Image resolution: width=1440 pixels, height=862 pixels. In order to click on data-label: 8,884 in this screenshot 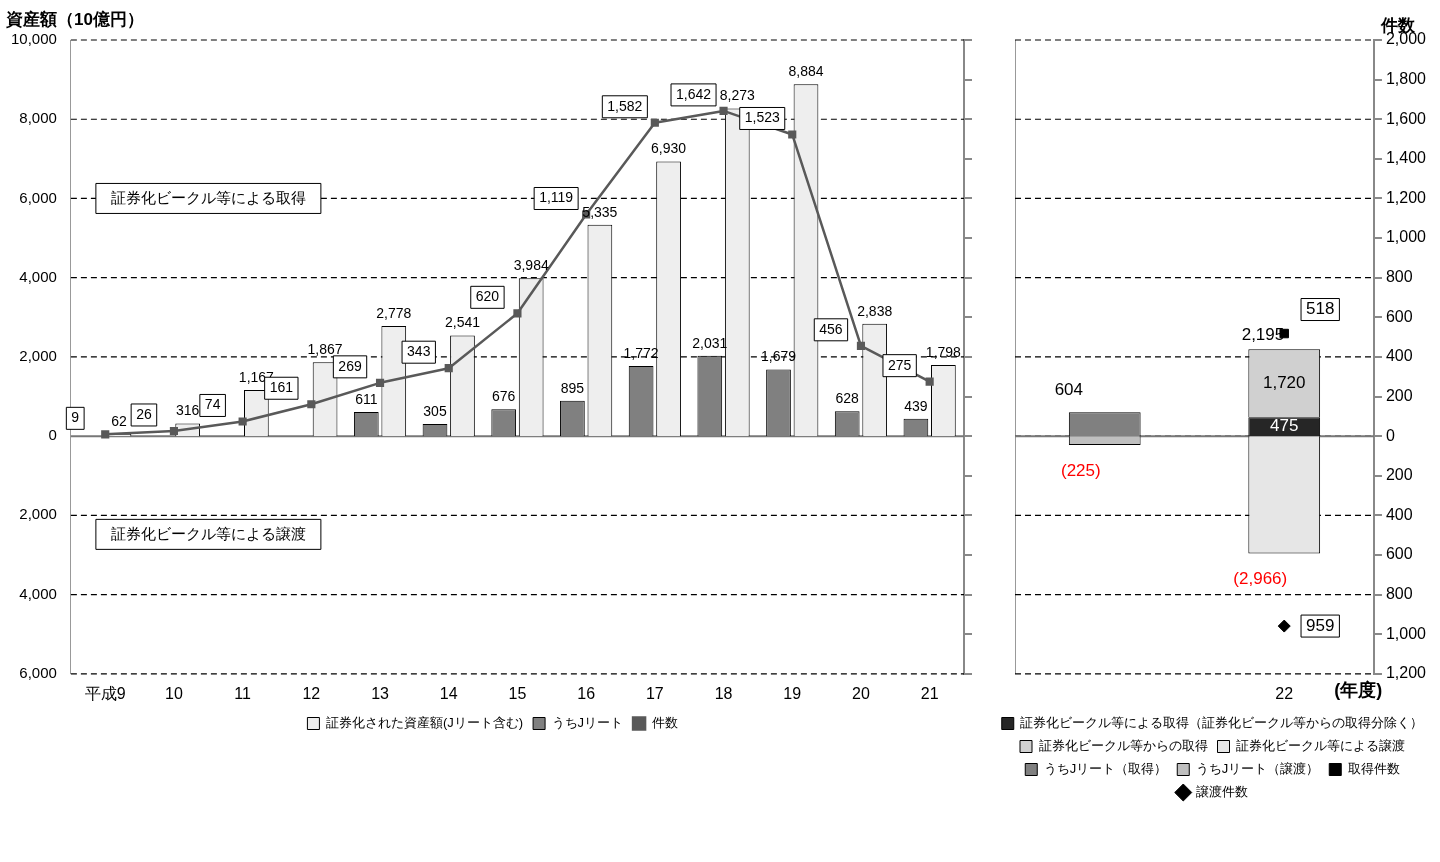, I will do `click(806, 71)`.